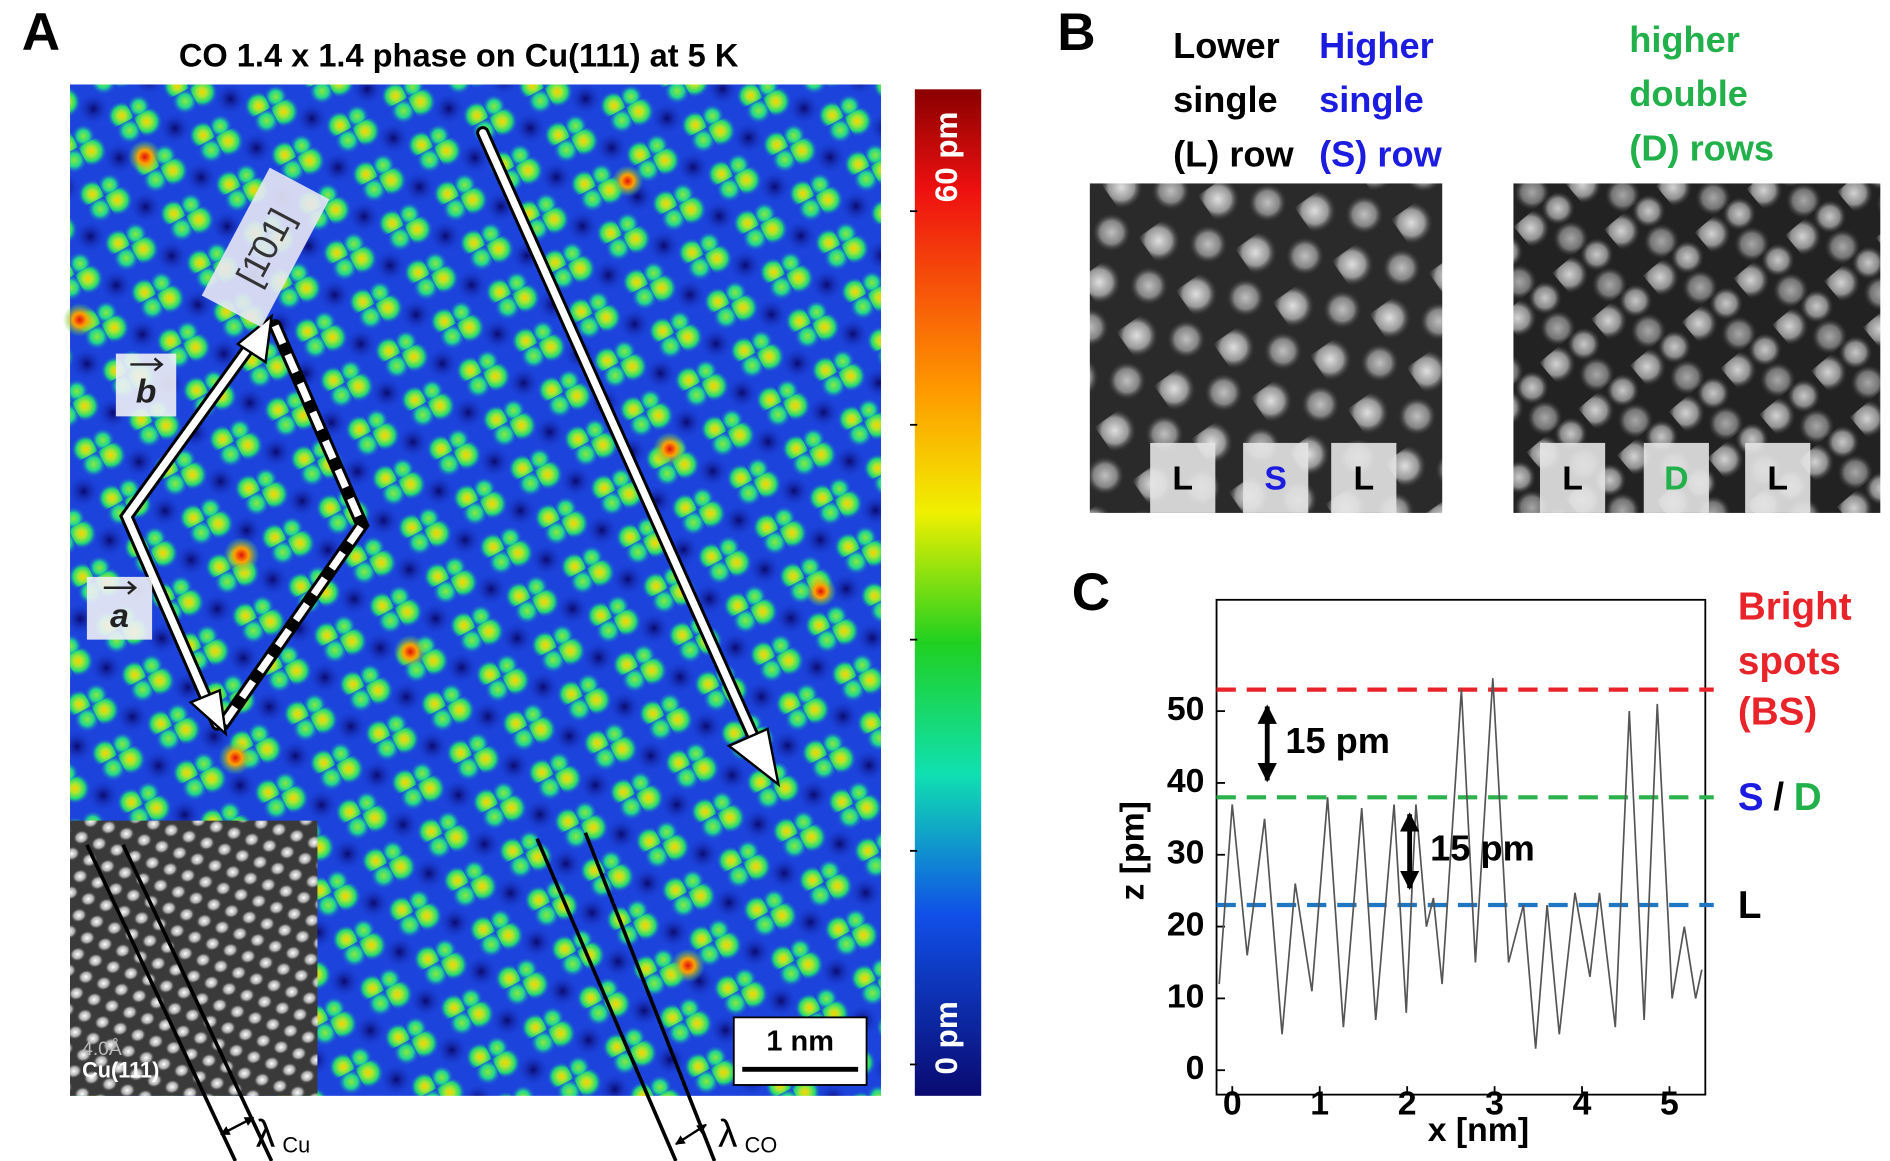 This screenshot has height=1161, width=1890. What do you see at coordinates (1226, 45) in the screenshot?
I see `header-line: Lower` at bounding box center [1226, 45].